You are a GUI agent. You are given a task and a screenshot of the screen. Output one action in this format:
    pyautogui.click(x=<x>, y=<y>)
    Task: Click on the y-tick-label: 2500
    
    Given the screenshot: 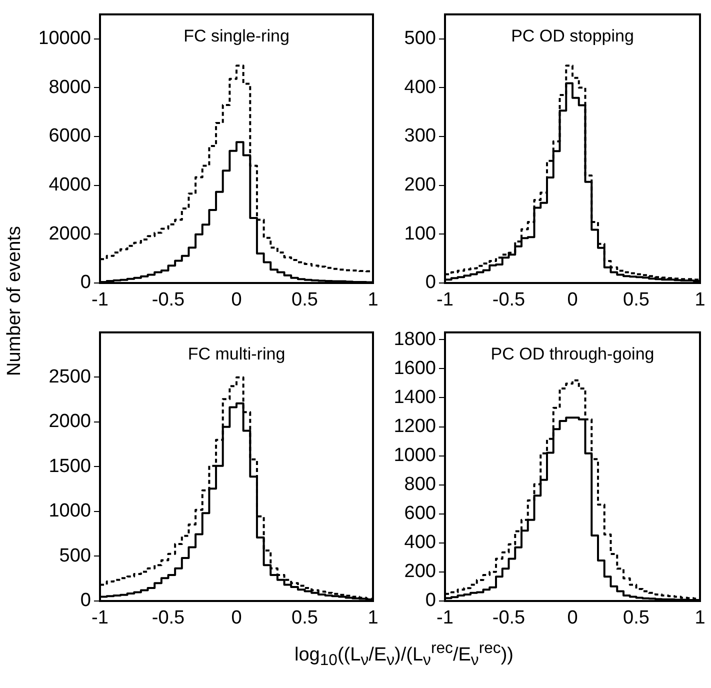 What is the action you would take?
    pyautogui.click(x=69, y=377)
    